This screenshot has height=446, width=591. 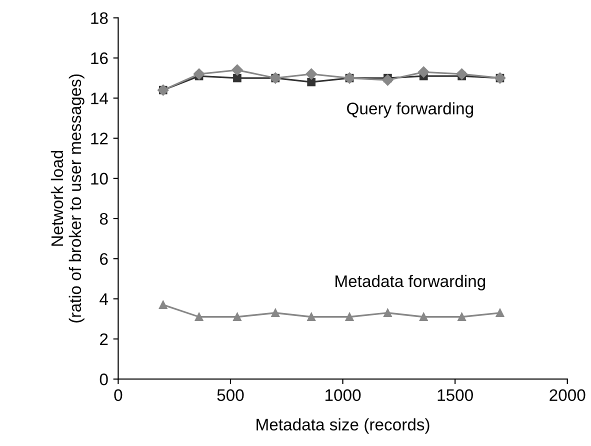 I want to click on y-tick-label: 4, so click(x=104, y=299).